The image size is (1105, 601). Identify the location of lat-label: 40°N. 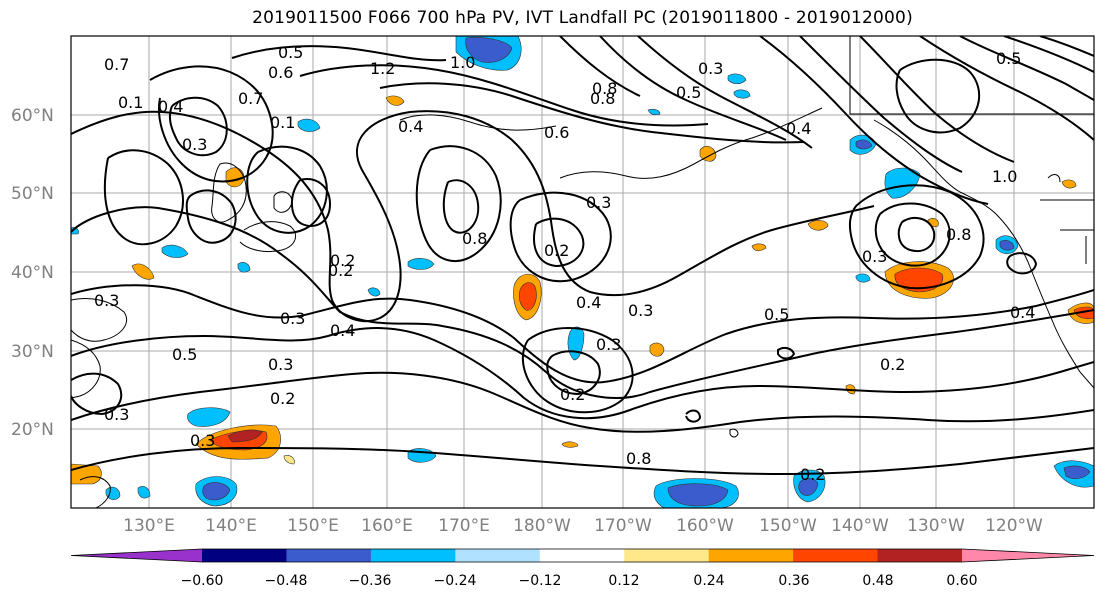
(32, 273).